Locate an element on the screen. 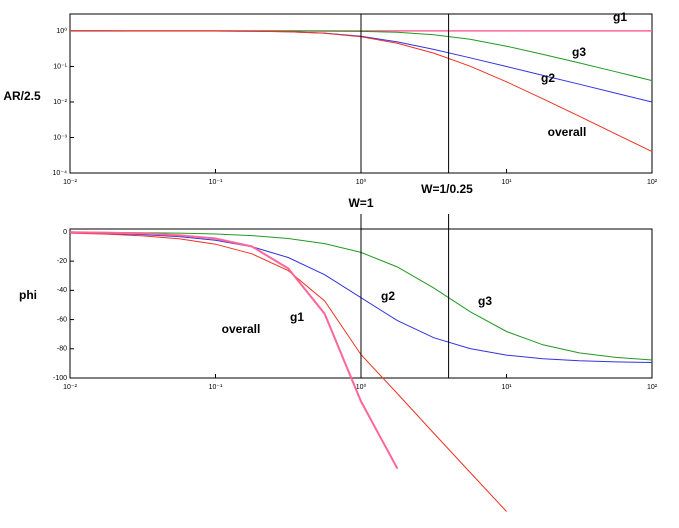 The image size is (679, 528). y-tick-label: -40 is located at coordinates (62, 290).